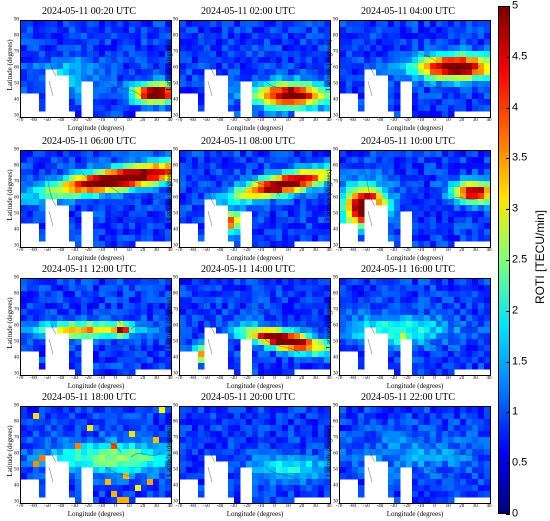 This screenshot has height=521, width=550. I want to click on colorbar-tick-label: 1, so click(515, 411).